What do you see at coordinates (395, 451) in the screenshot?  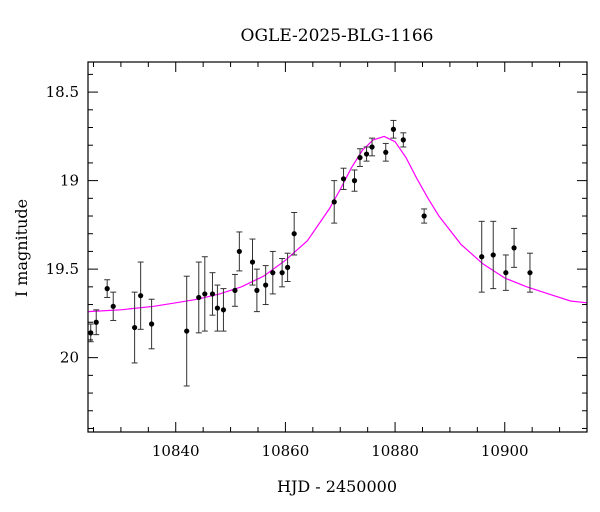 I see `x-tick-label: 10880` at bounding box center [395, 451].